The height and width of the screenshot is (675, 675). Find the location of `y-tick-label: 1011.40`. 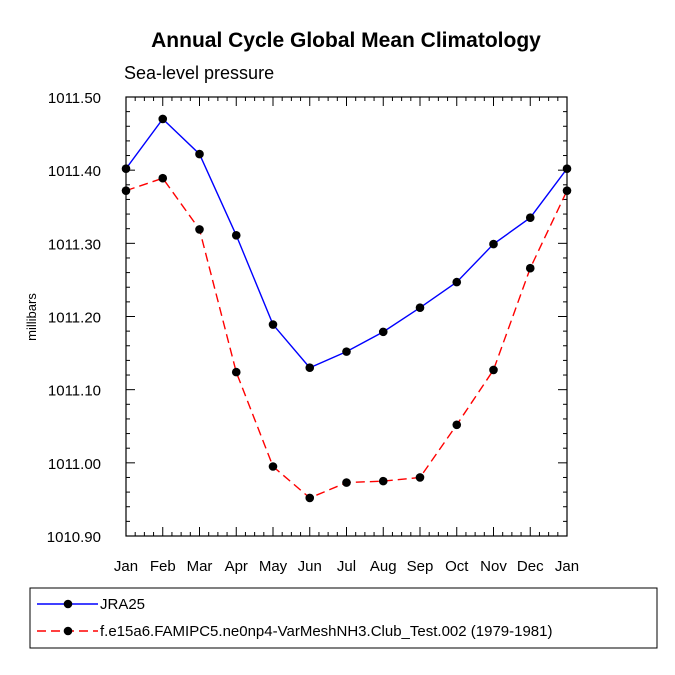

y-tick-label: 1011.40 is located at coordinates (74, 171).